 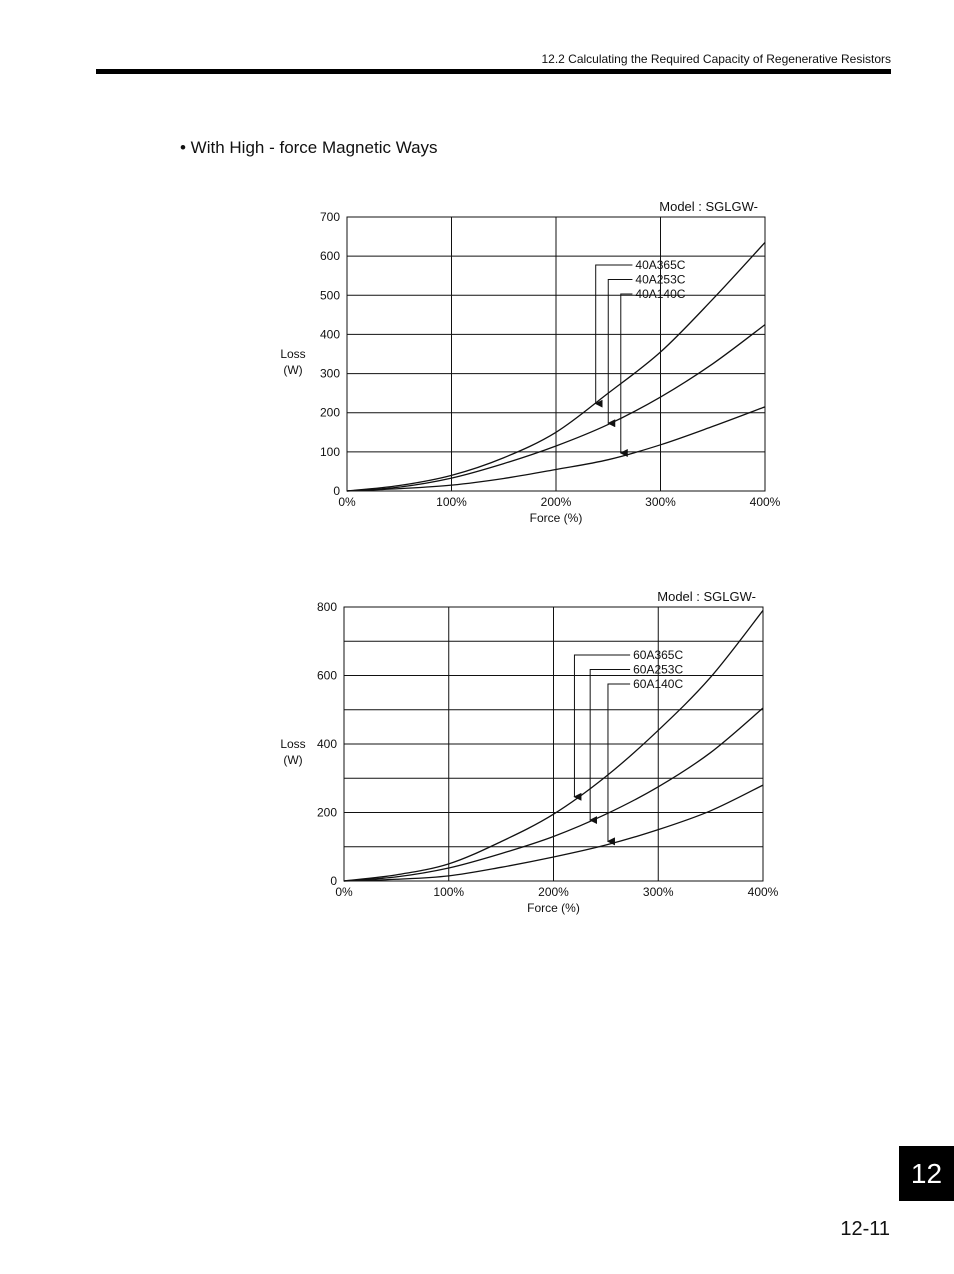 I want to click on series-line-40A365C, so click(x=556, y=367).